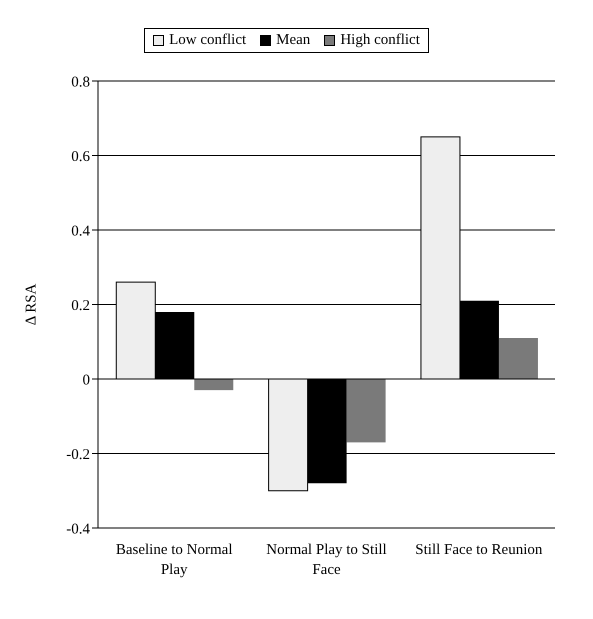 This screenshot has width=593, height=619. What do you see at coordinates (80, 306) in the screenshot?
I see `y-tick-label: 0.2` at bounding box center [80, 306].